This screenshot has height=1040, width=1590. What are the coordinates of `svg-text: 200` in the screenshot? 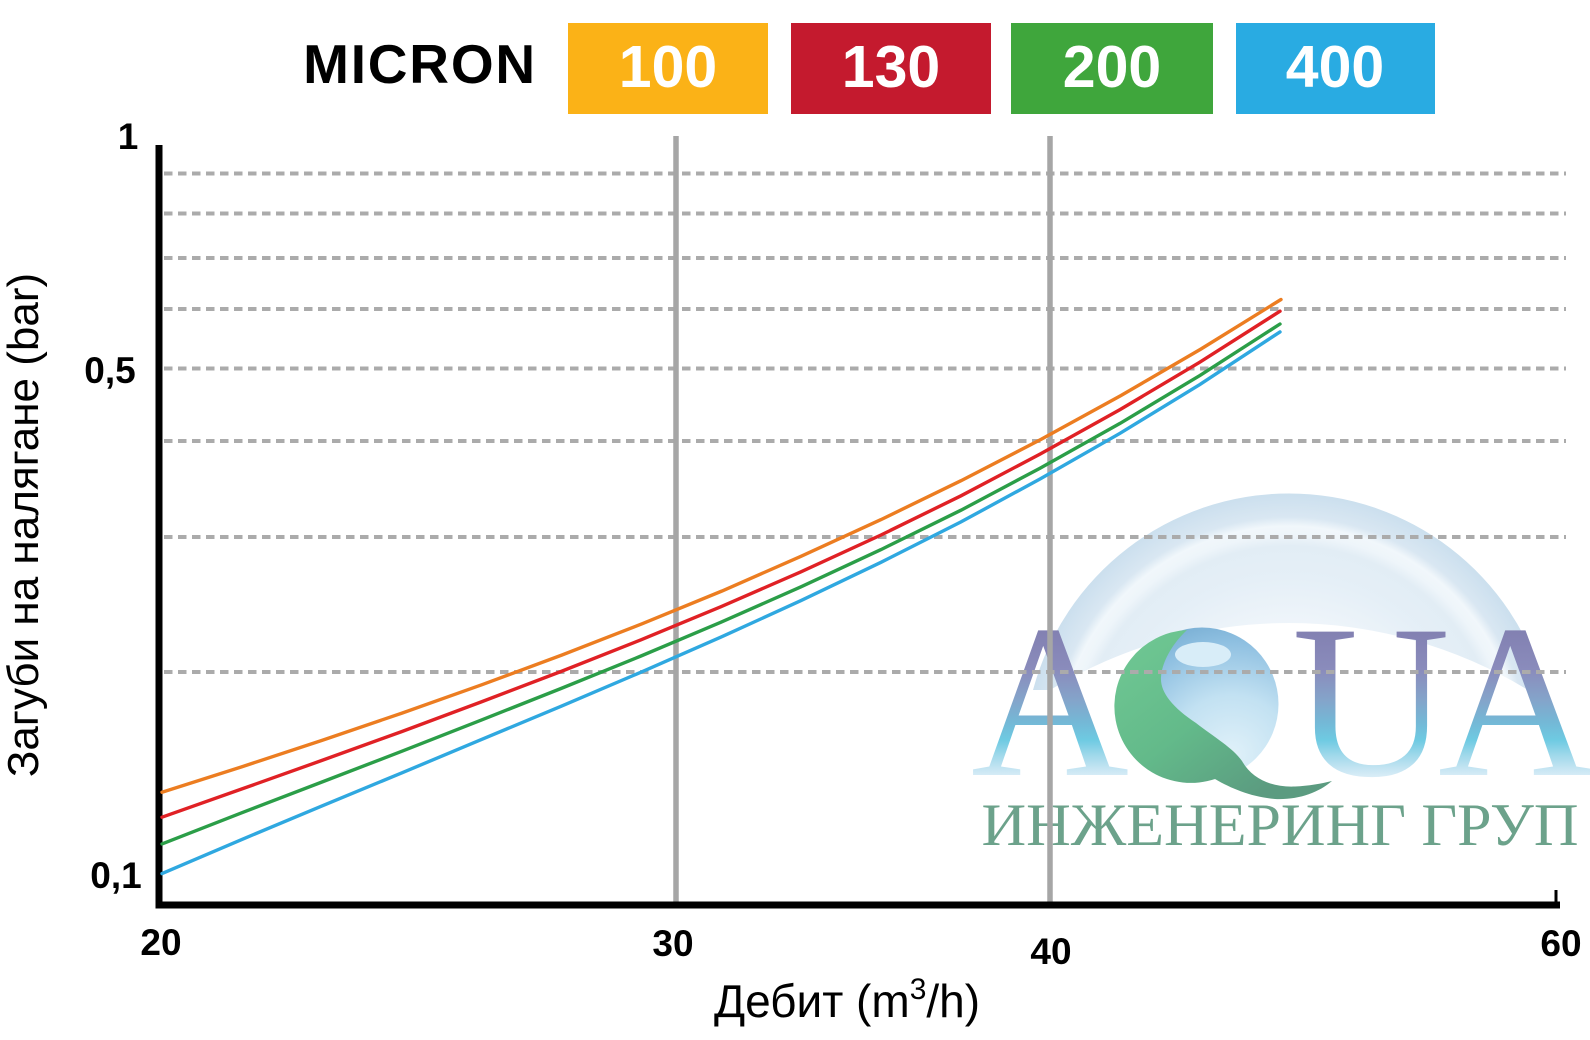 It's located at (1112, 67).